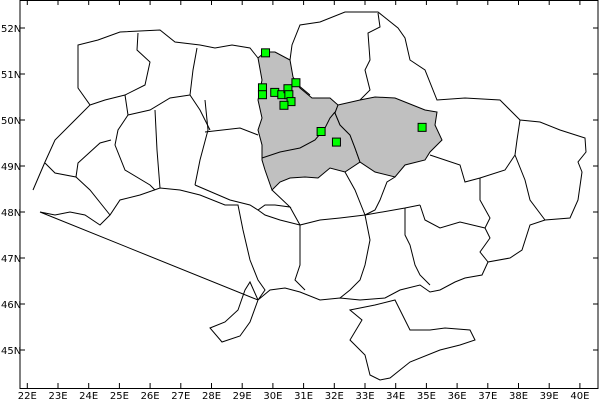 Image resolution: width=600 pixels, height=400 pixels. I want to click on lon-tick-label: 33E, so click(364, 395).